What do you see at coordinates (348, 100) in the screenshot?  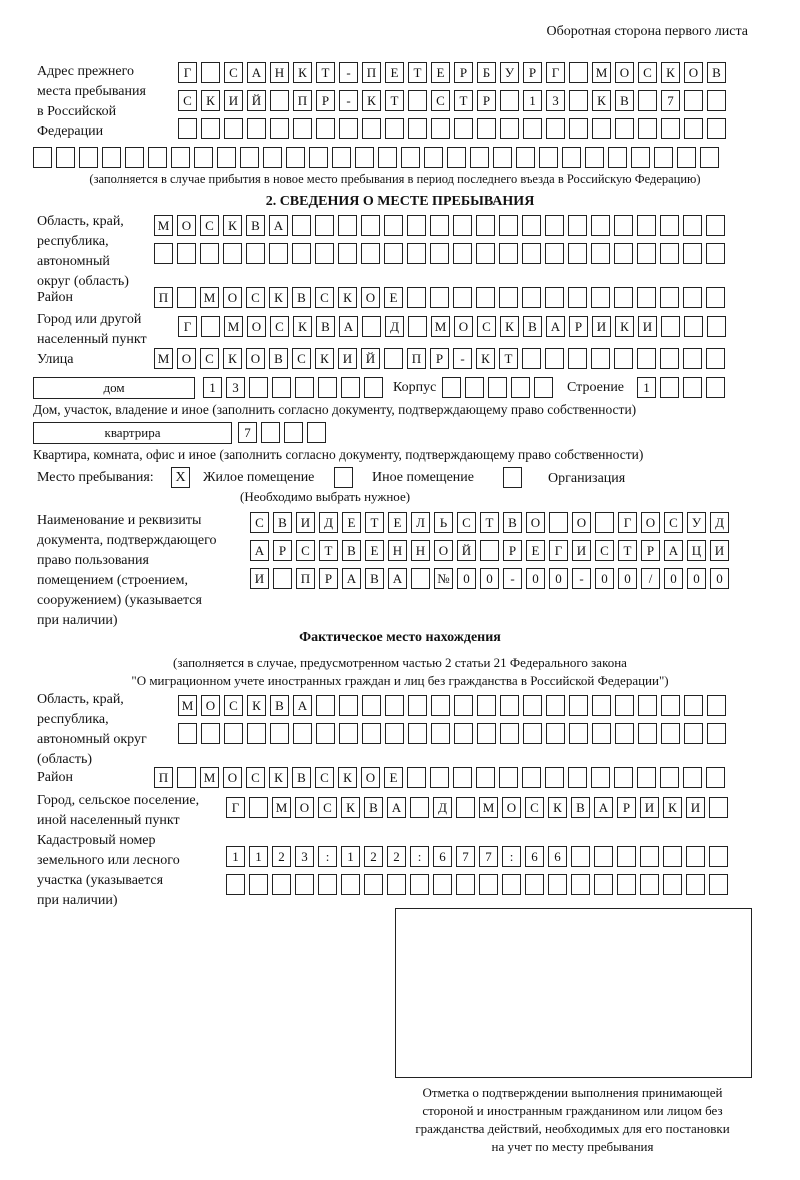 I see `char-cell: -` at bounding box center [348, 100].